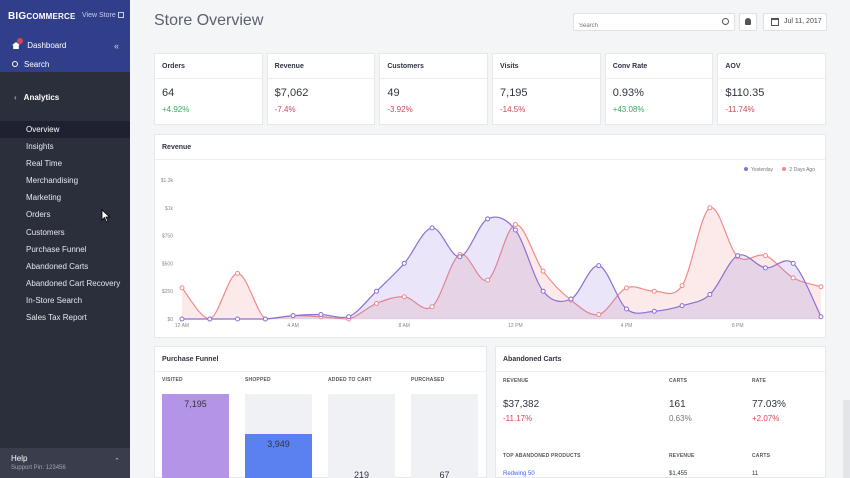 This screenshot has width=850, height=478. I want to click on search-box, so click(654, 23).